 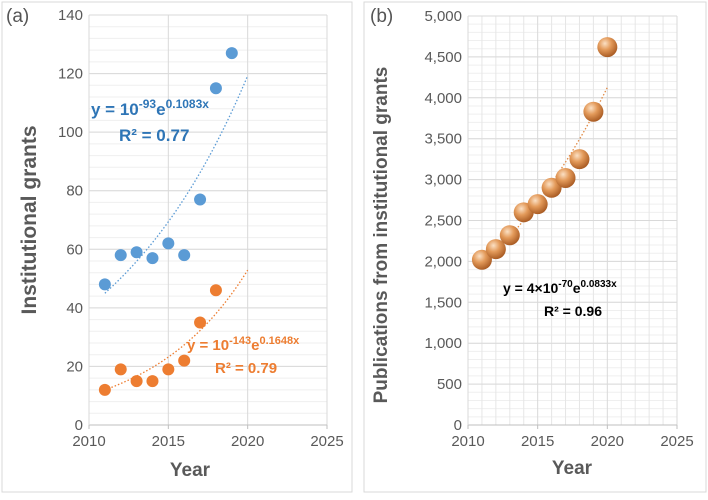 I want to click on panel-b-xlabel: Year, so click(x=572, y=468).